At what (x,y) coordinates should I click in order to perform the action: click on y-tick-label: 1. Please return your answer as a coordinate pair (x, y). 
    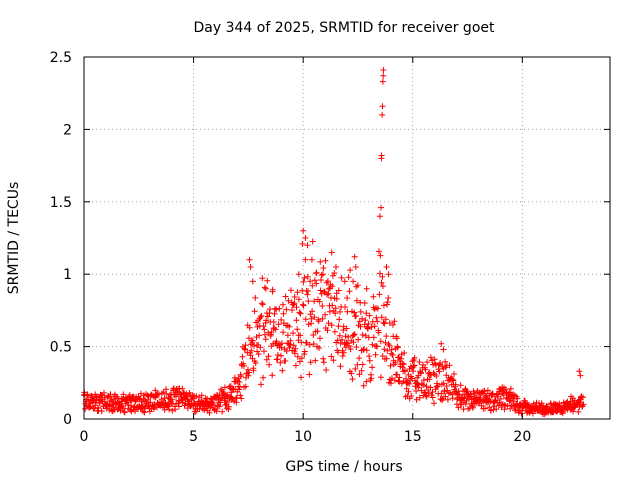
    Looking at the image, I should click on (67, 275).